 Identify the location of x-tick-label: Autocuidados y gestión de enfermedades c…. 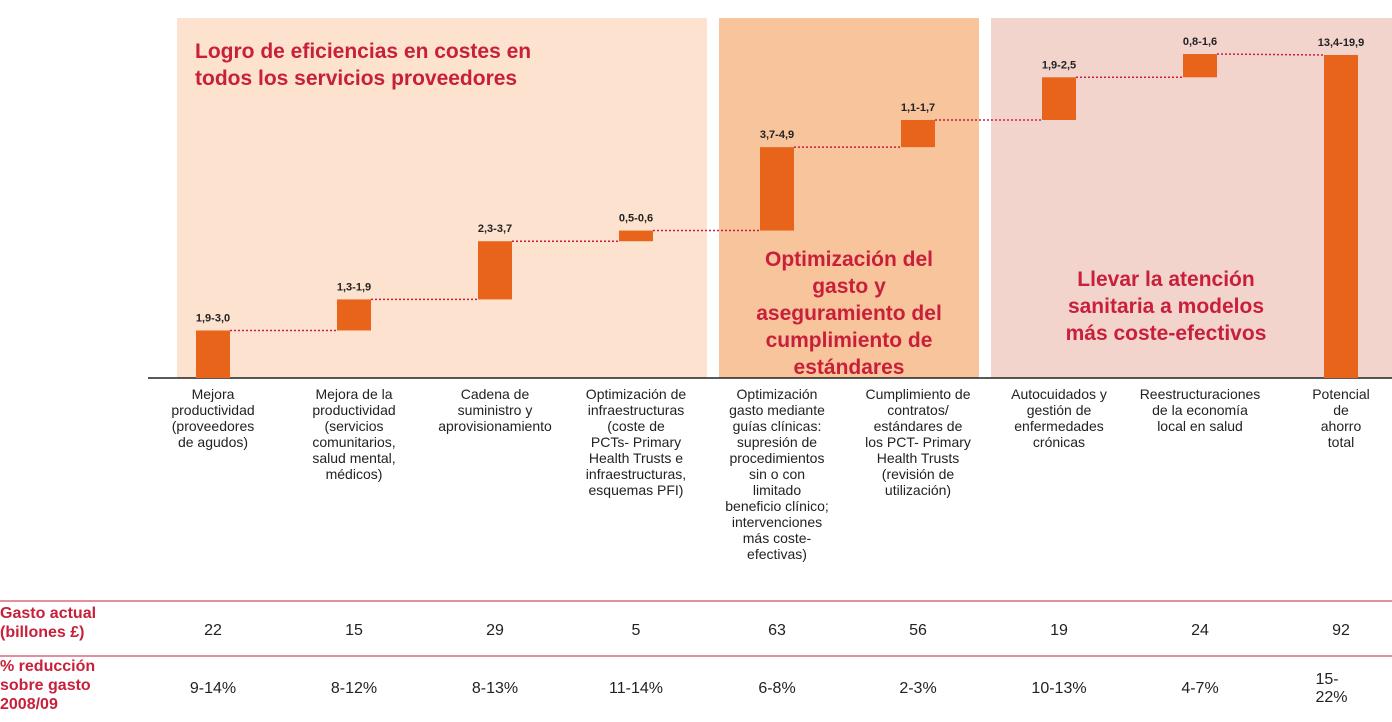
(1059, 418).